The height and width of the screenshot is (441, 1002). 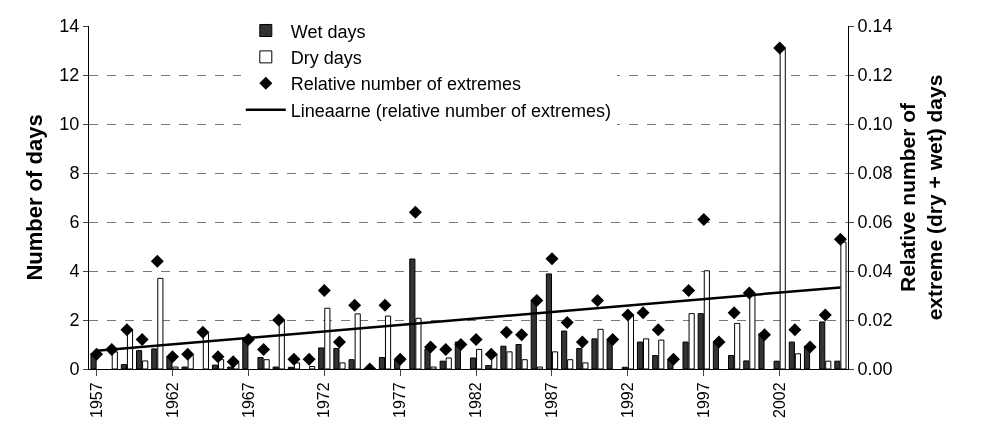 What do you see at coordinates (779, 400) in the screenshot?
I see `x-tick-label: 2002` at bounding box center [779, 400].